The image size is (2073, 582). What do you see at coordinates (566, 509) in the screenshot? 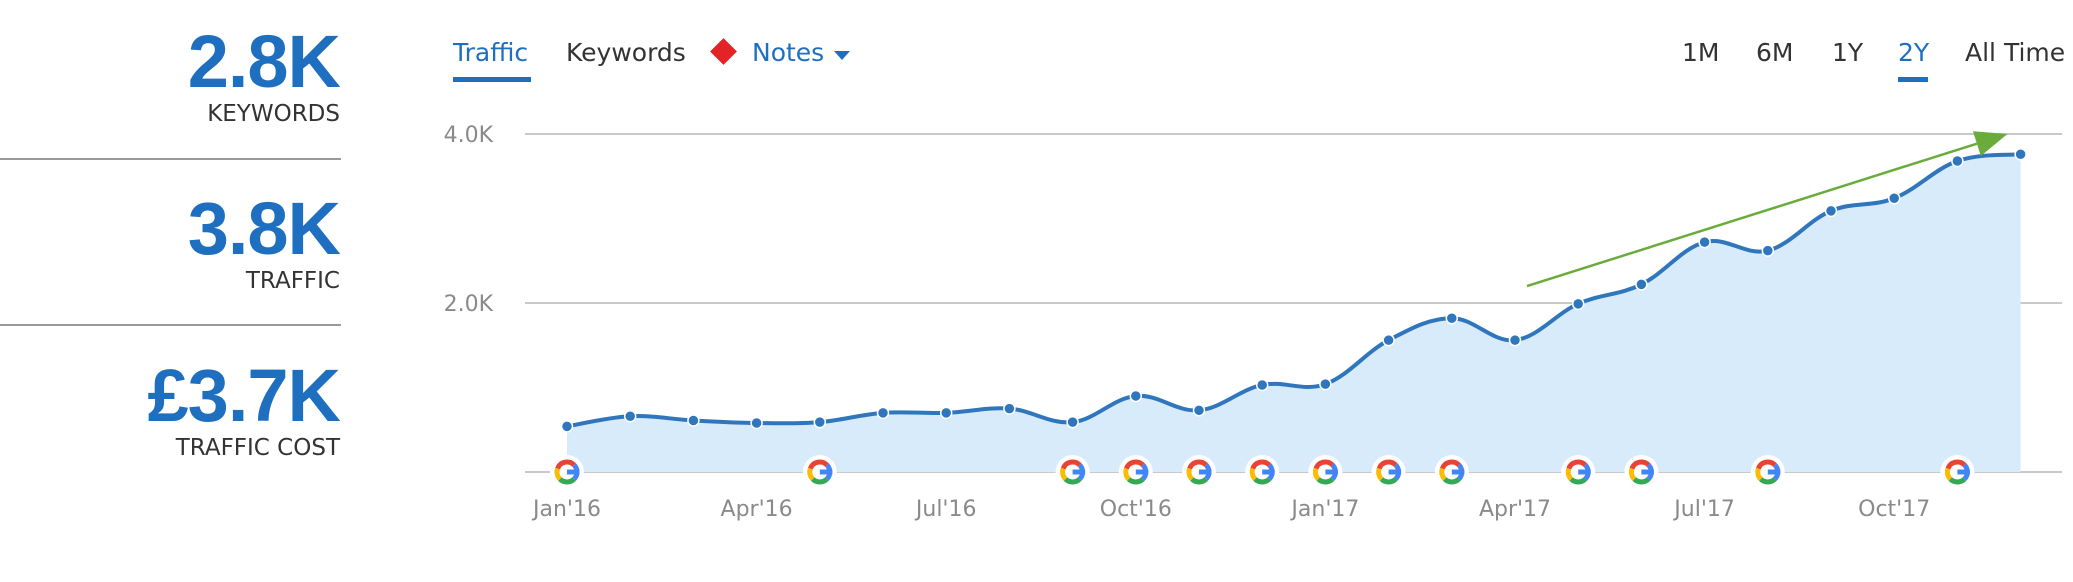
I see `x-tick-label: Jan'16` at bounding box center [566, 509].